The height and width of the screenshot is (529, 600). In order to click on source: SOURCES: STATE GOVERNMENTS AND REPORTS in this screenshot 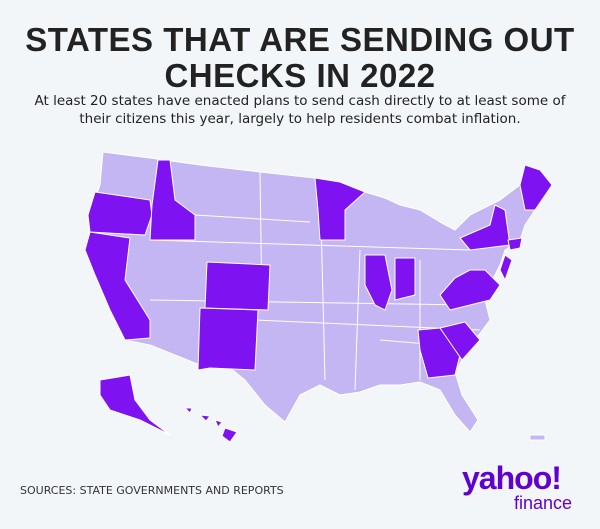, I will do `click(152, 490)`.